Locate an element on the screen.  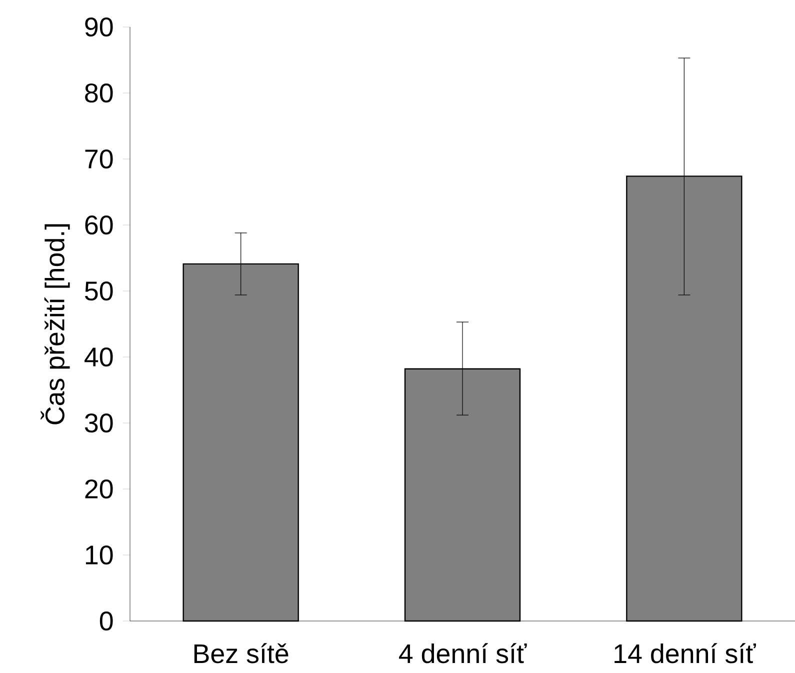
y-tick-label: 30 is located at coordinates (98, 423).